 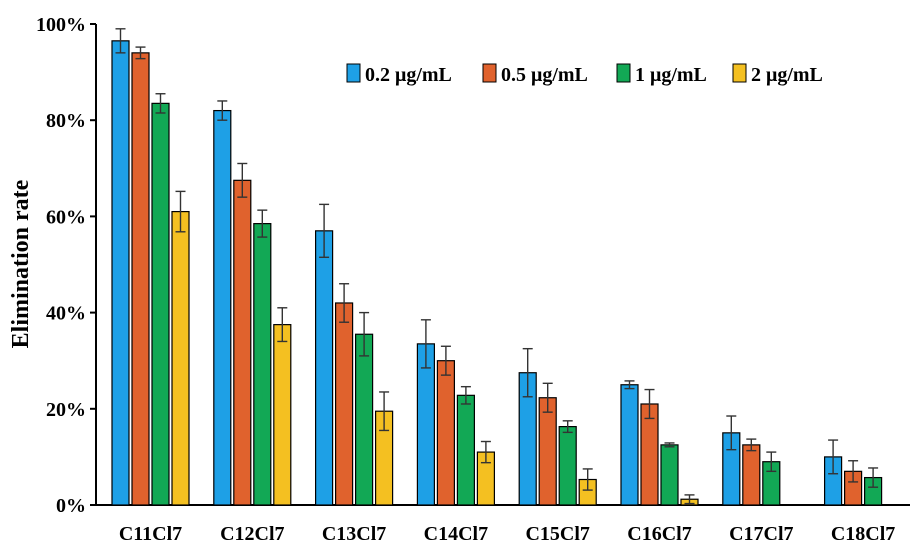 I want to click on y-tick-label: 100%, so click(x=61, y=25).